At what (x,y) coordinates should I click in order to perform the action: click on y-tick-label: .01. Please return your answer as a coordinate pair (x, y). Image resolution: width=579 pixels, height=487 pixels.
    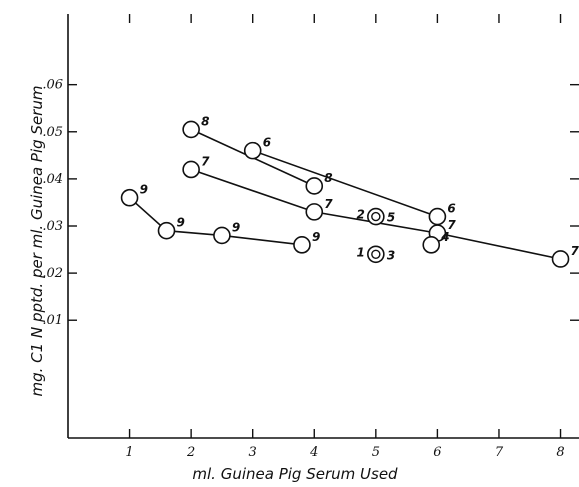
    Looking at the image, I should click on (52, 320).